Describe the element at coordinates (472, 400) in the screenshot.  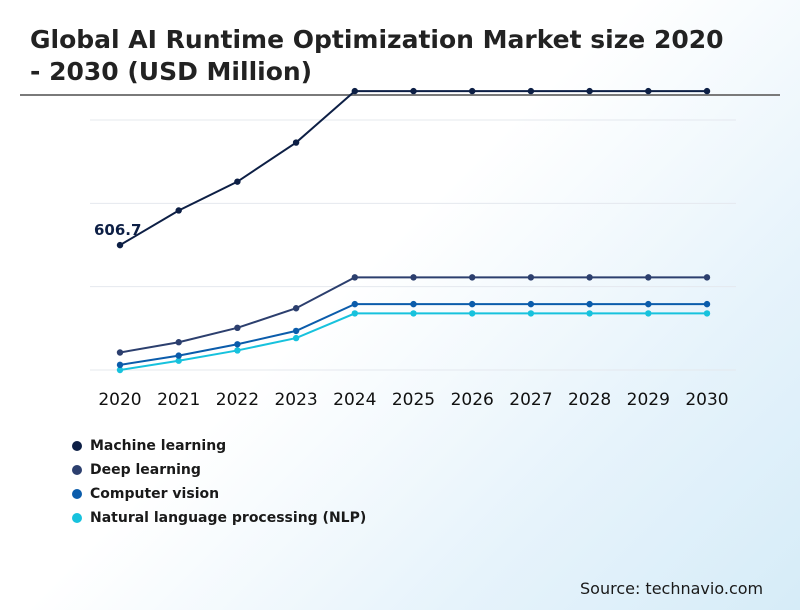
I see `x-tick-label: 2026` at that location.